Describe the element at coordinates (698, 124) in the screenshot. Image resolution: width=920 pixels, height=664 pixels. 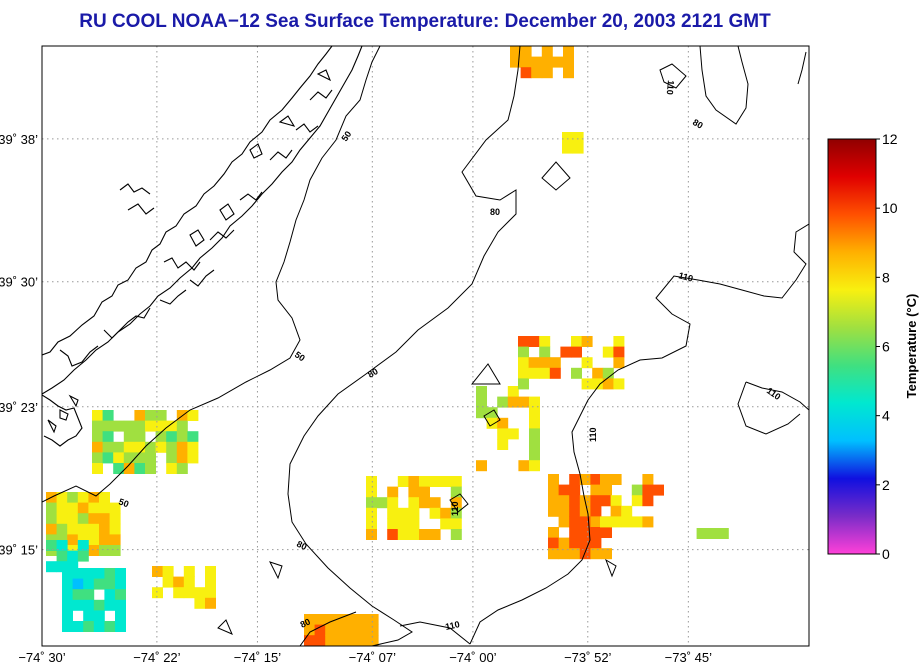
I see `contour-label-80-e: 80` at that location.